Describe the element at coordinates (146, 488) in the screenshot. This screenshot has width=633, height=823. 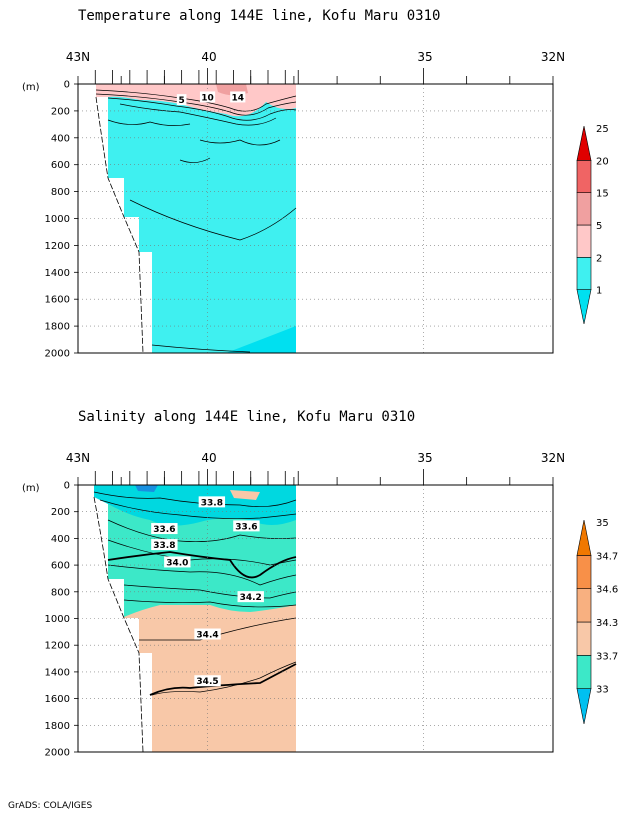
I see `sal-surface-low-patch` at that location.